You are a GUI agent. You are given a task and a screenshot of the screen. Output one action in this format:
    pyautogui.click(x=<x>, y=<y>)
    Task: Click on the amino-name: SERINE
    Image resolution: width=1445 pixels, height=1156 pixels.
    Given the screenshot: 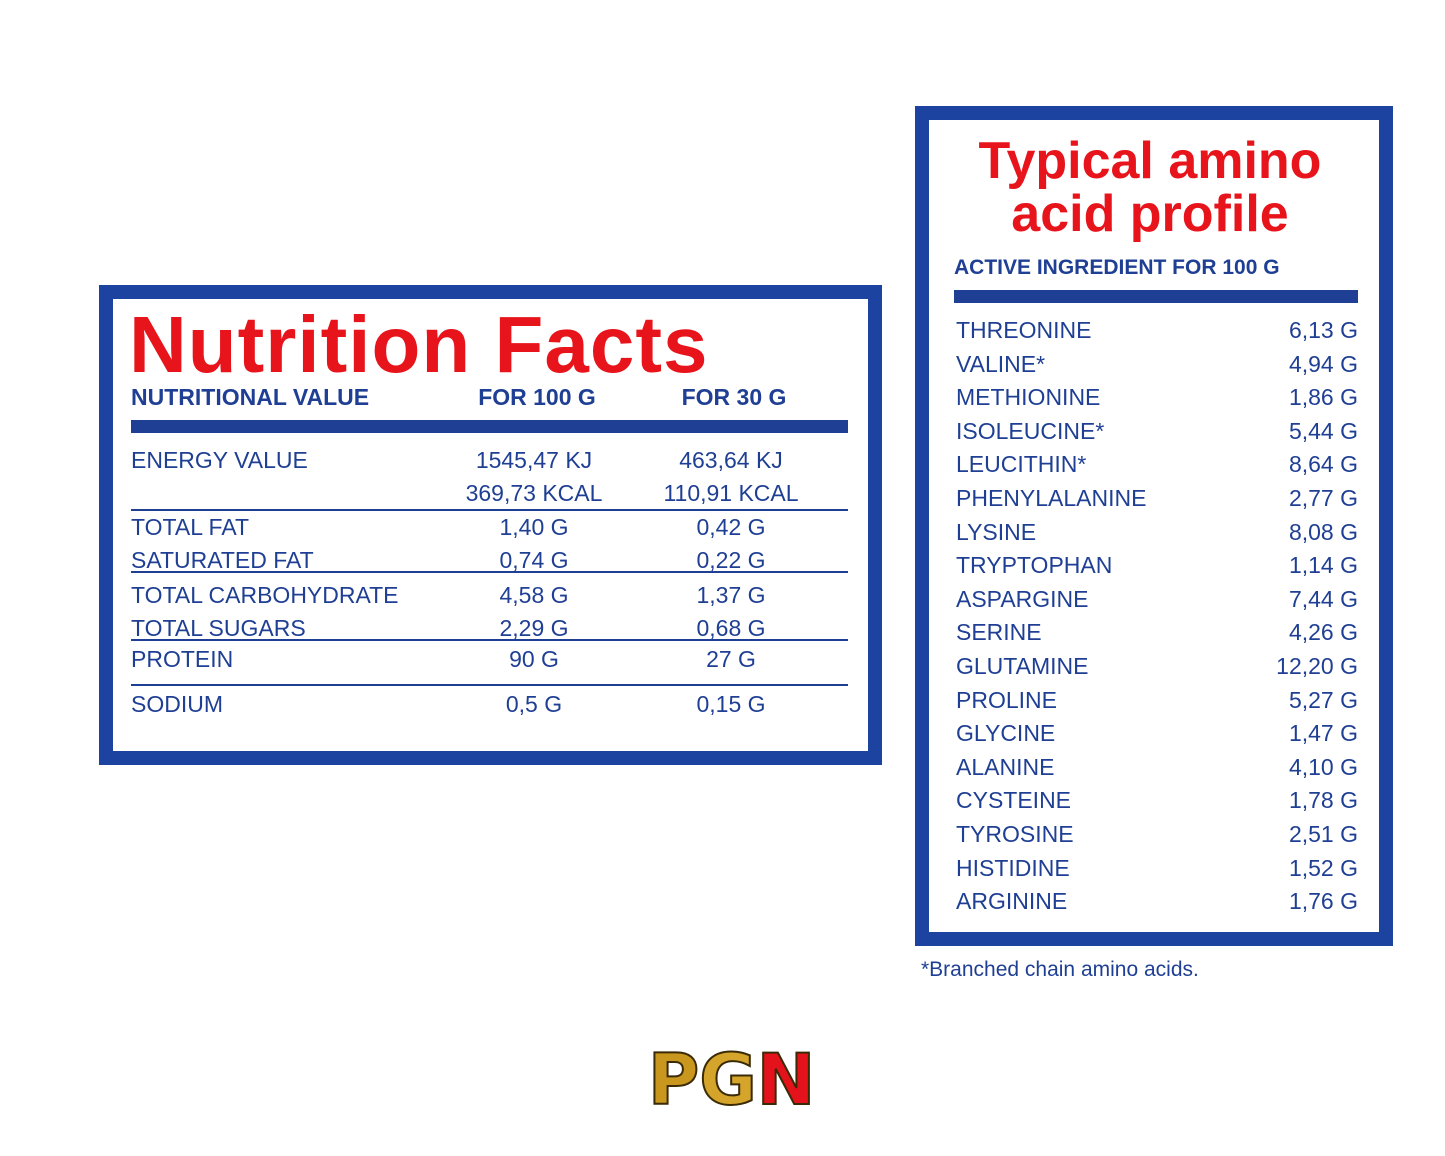 What is the action you would take?
    pyautogui.click(x=999, y=632)
    